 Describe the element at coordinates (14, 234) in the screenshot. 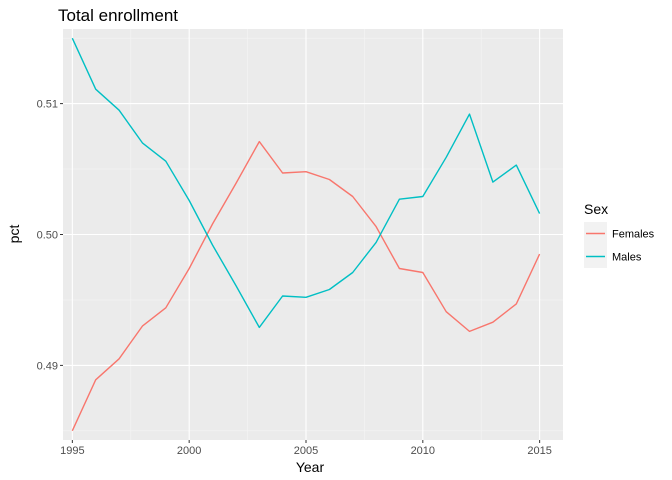

I see `y-axis-title: pct` at that location.